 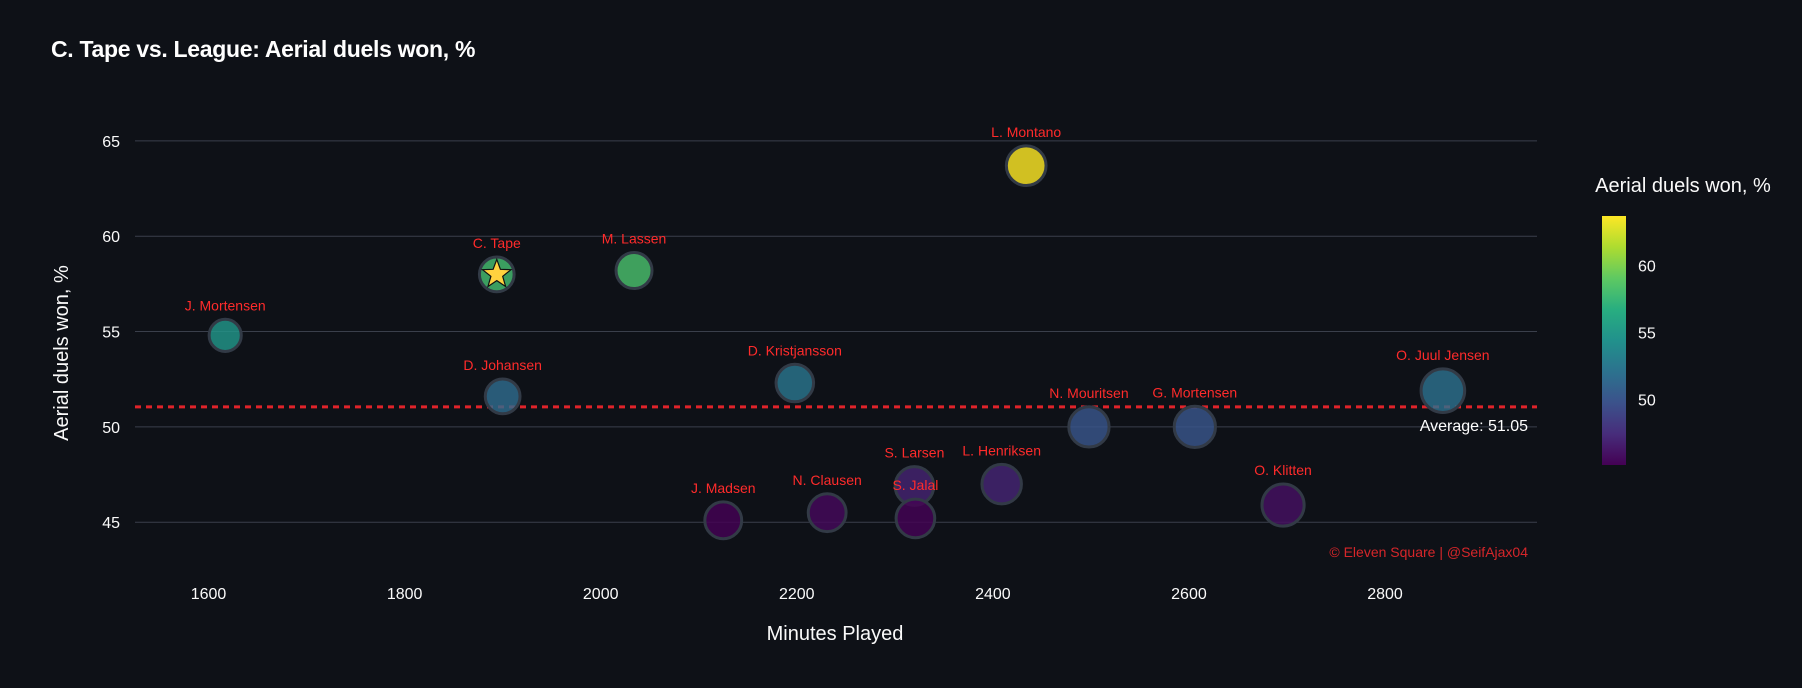 I want to click on colorbar: Aerial duels won, % 50 55 60, so click(x=1683, y=320).